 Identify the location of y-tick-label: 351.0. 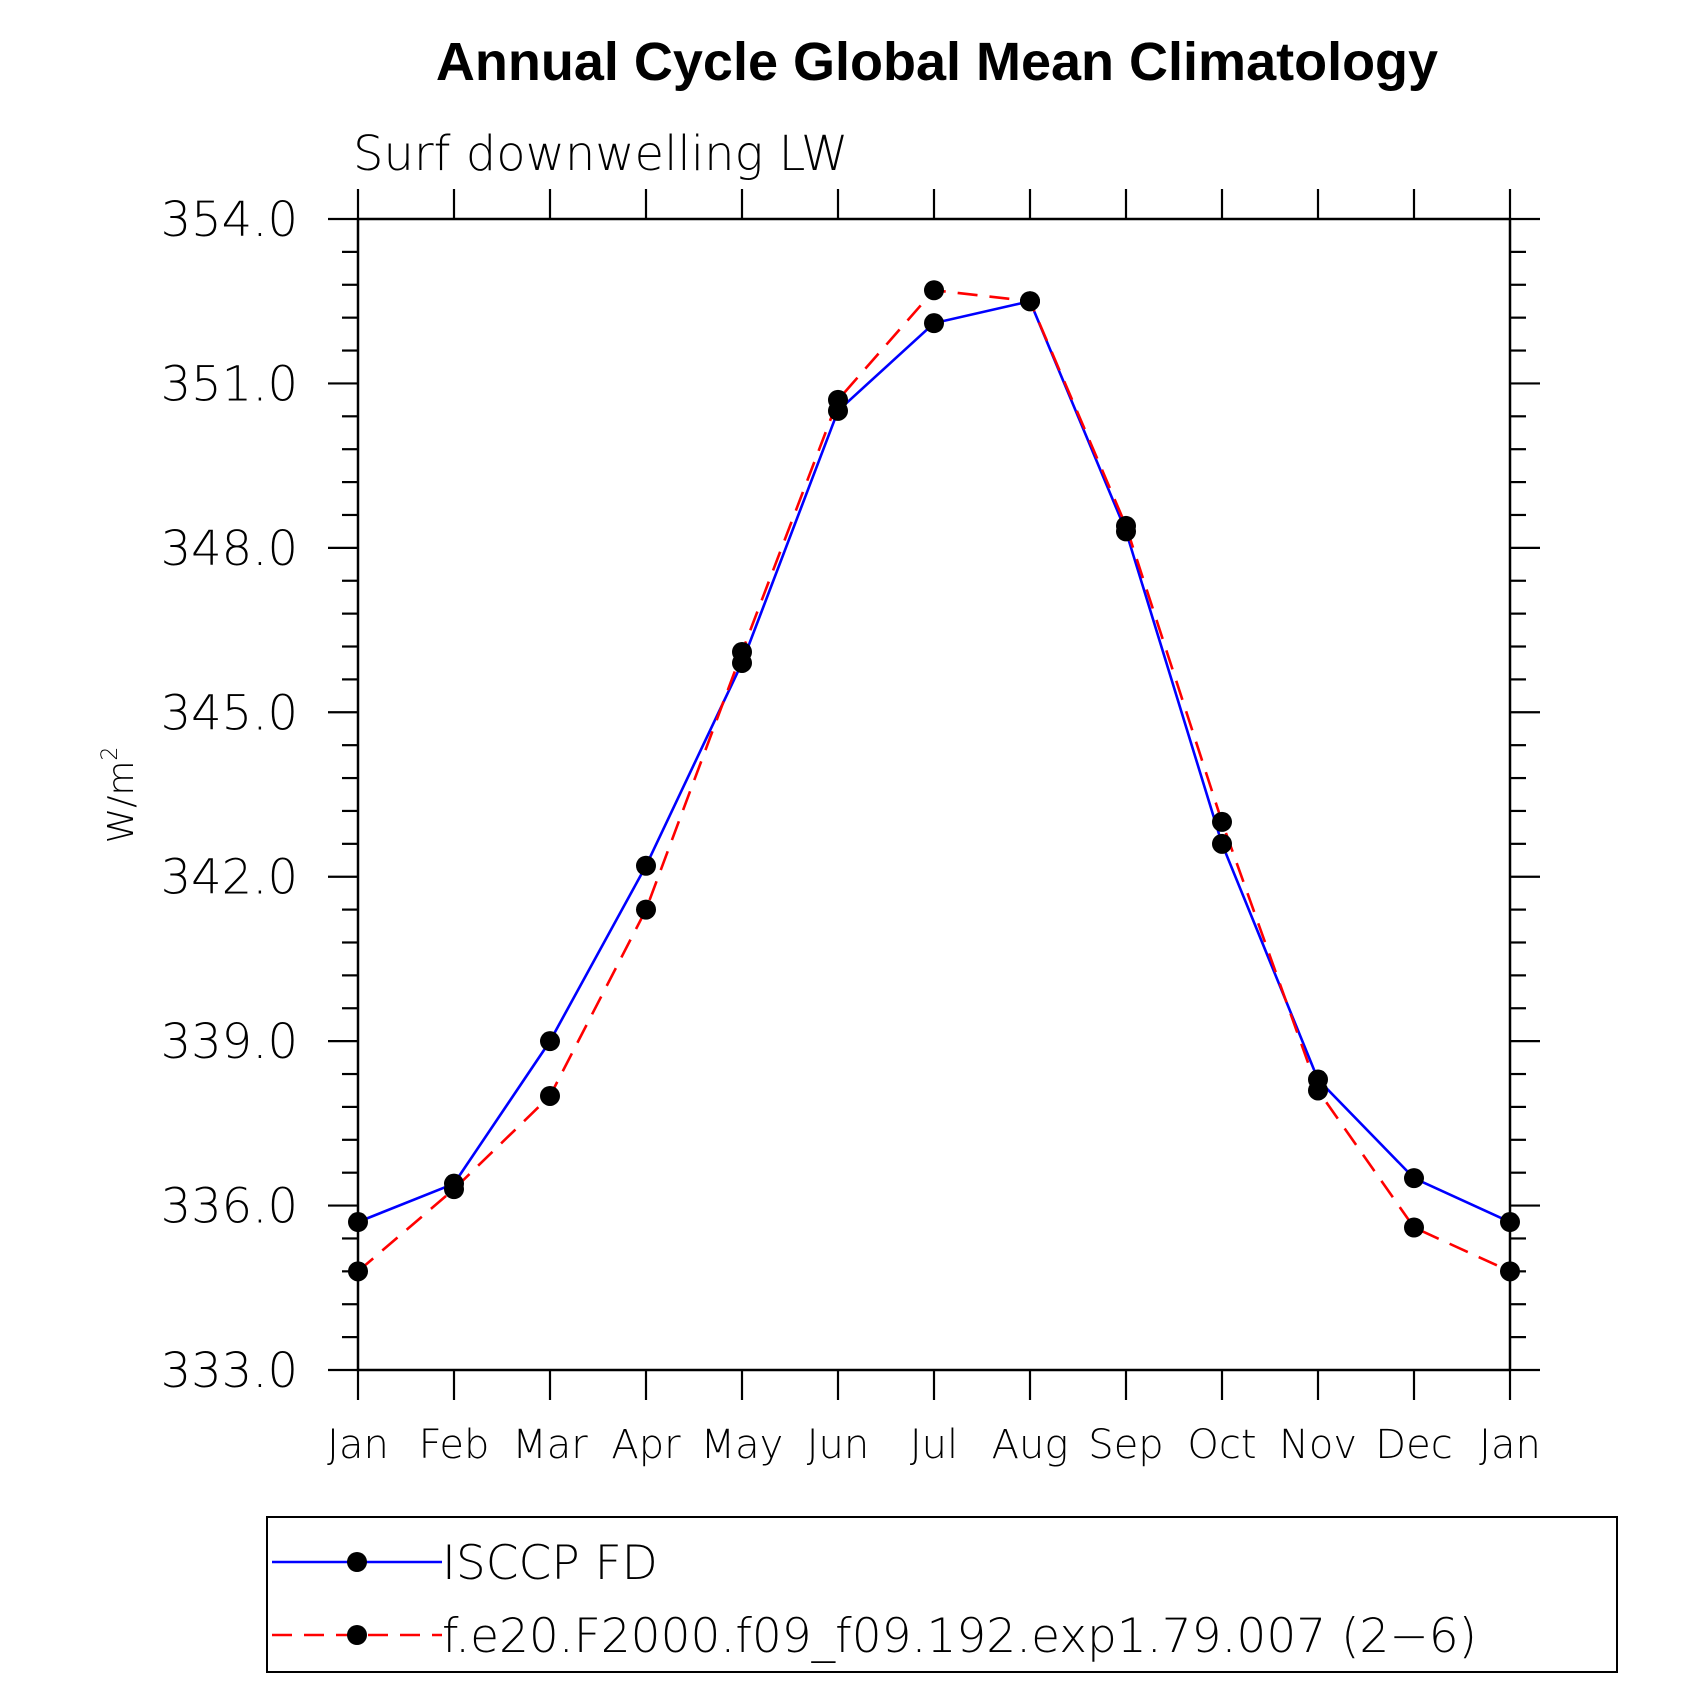
(229, 384).